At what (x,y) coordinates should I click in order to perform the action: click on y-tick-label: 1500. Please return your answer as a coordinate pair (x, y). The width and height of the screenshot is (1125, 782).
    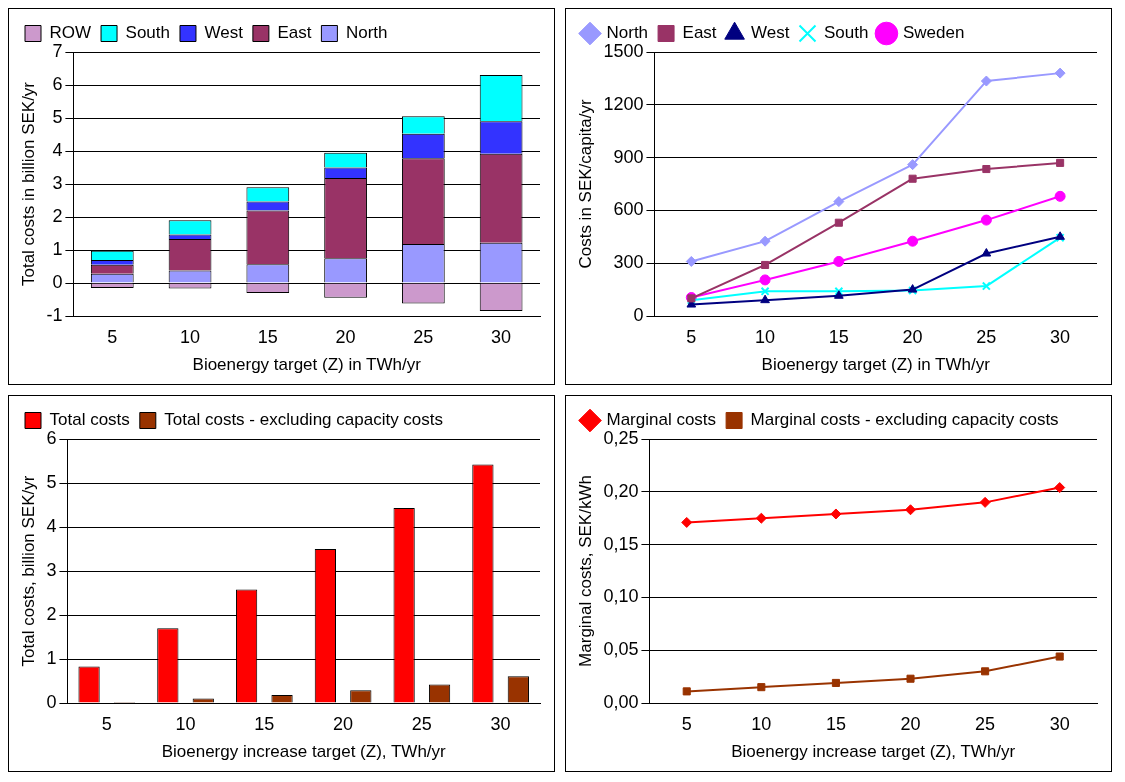
    Looking at the image, I should click on (623, 50).